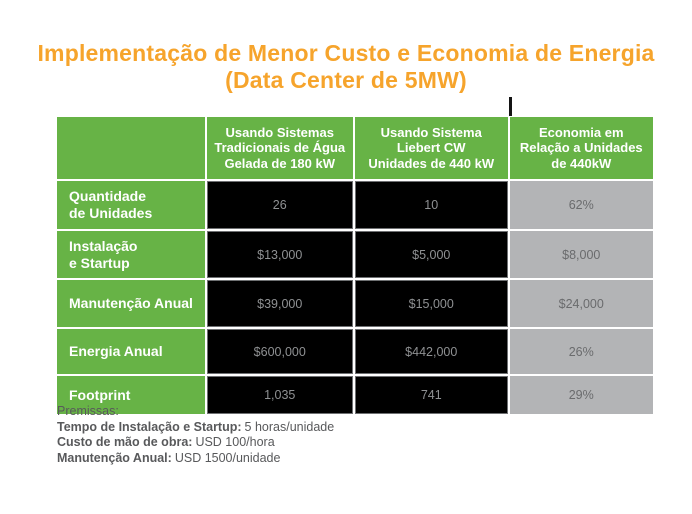  I want to click on row-label: Quantidade de Unidades, so click(131, 205).